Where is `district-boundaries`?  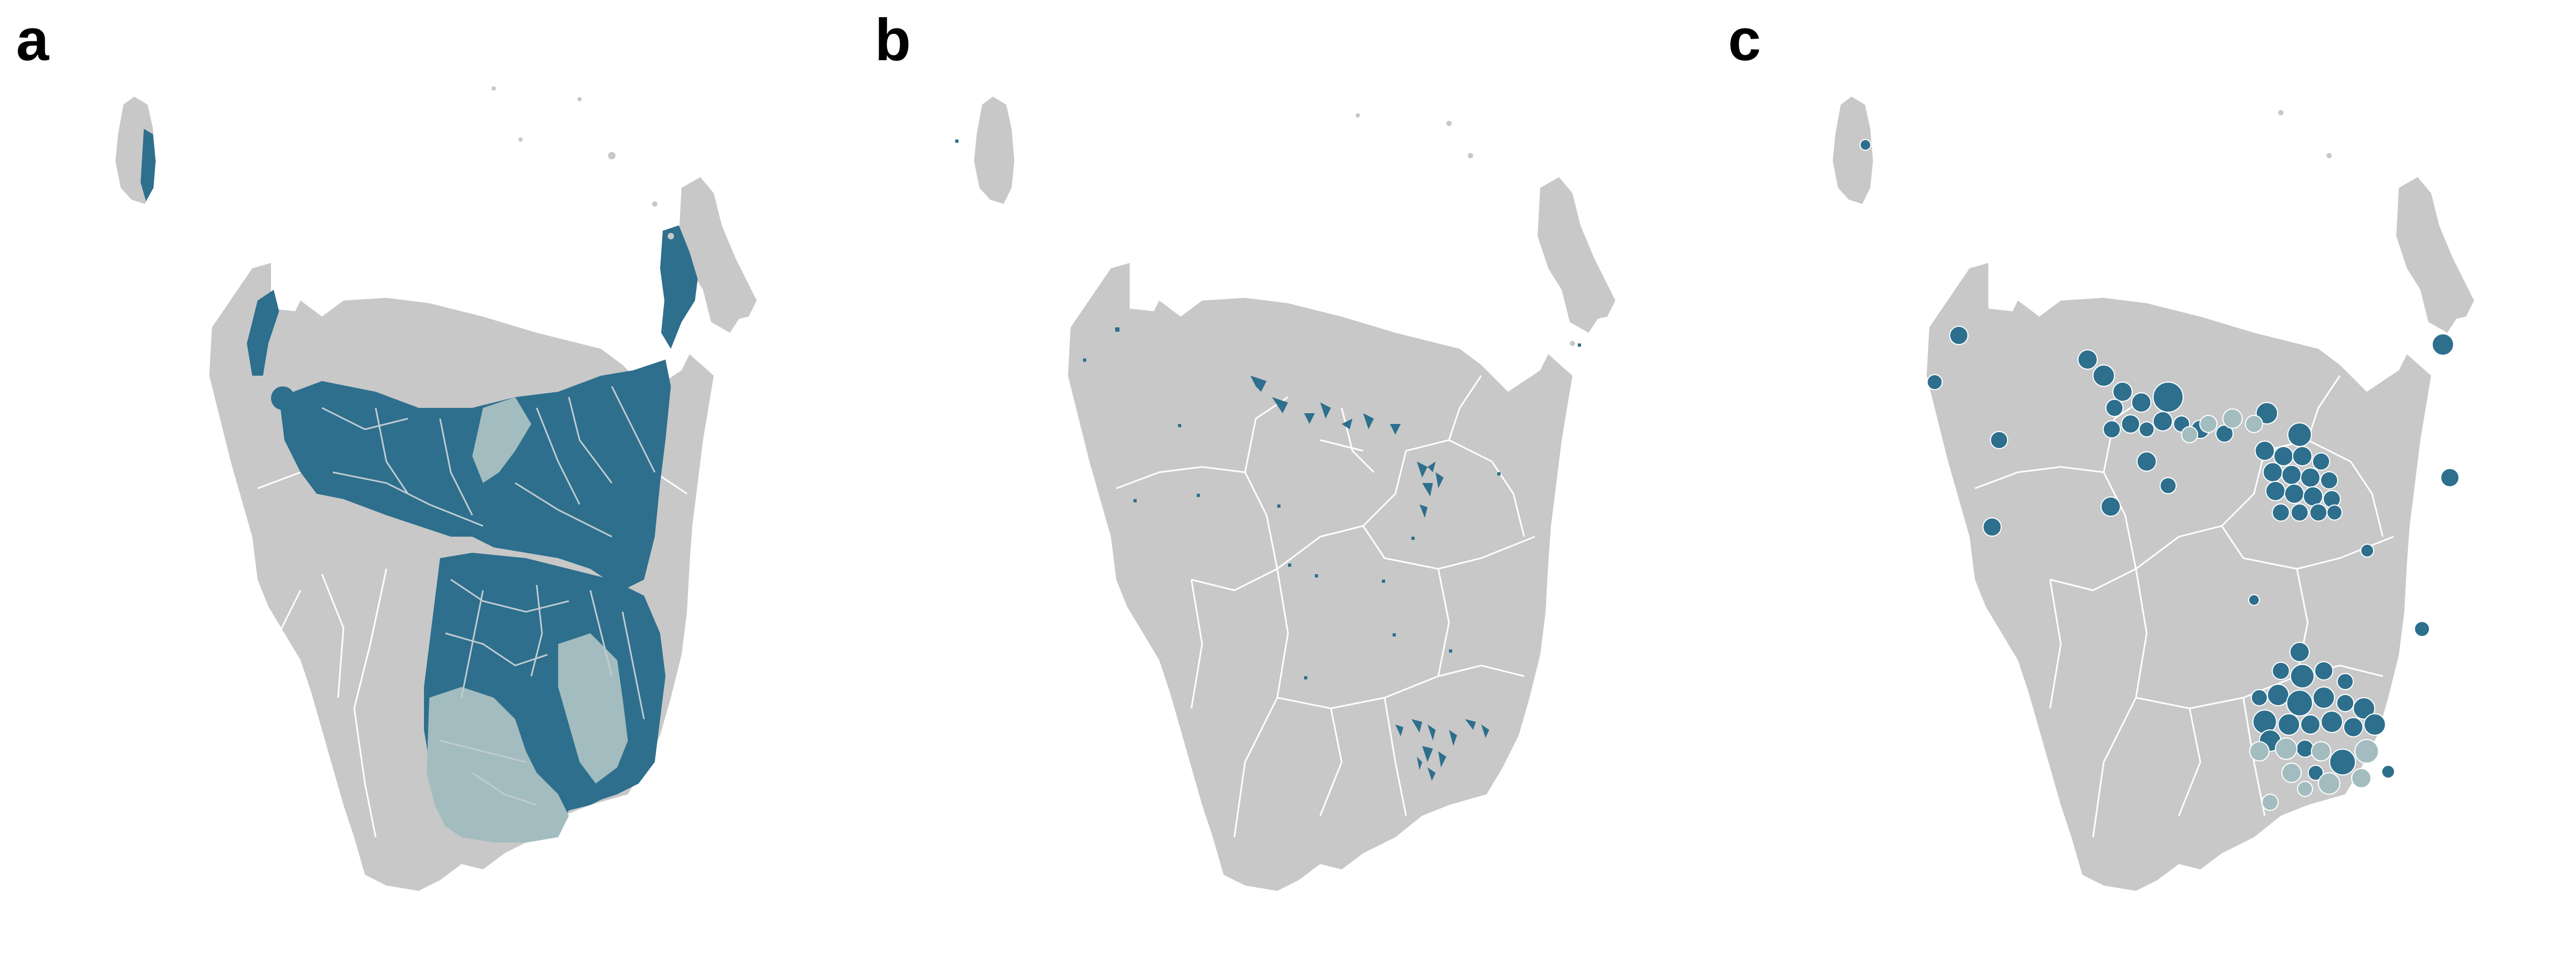 district-boundaries is located at coordinates (1325, 606).